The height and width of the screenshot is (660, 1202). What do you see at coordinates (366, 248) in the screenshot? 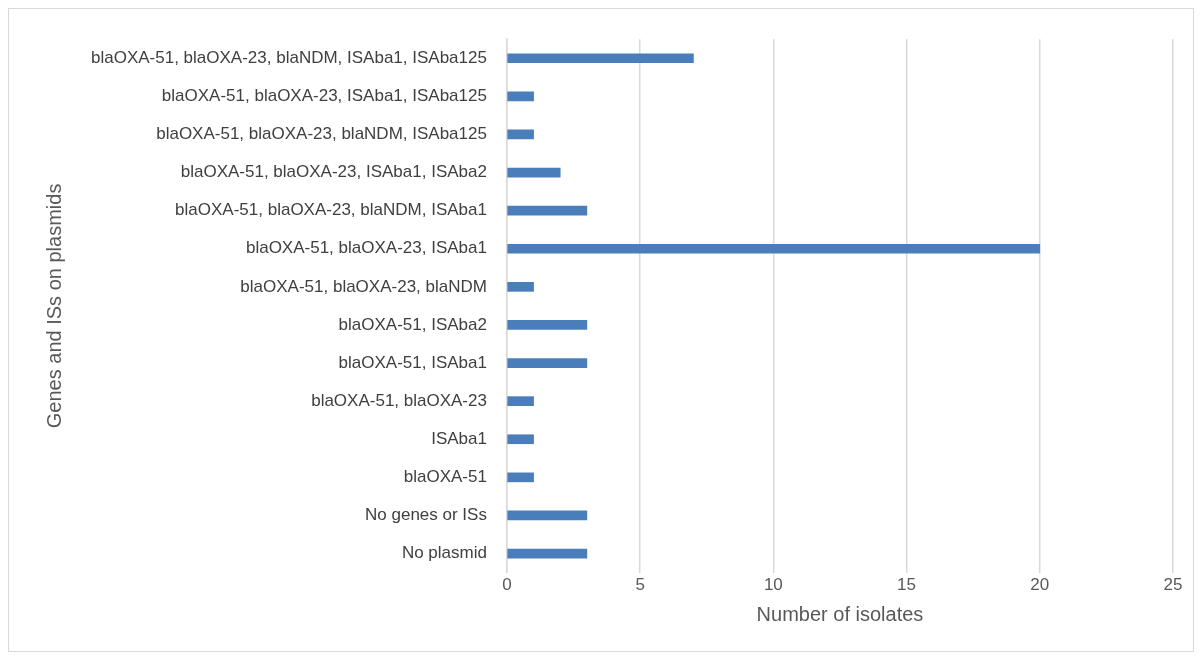
I see `y-tick-label: blaOXA-51, blaOXA-23, ISAba1` at bounding box center [366, 248].